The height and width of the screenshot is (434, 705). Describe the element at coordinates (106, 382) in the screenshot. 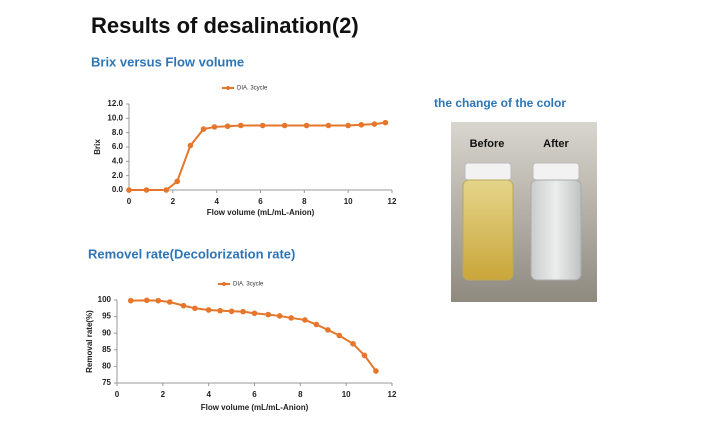

I see `y-tick-label: 75` at that location.